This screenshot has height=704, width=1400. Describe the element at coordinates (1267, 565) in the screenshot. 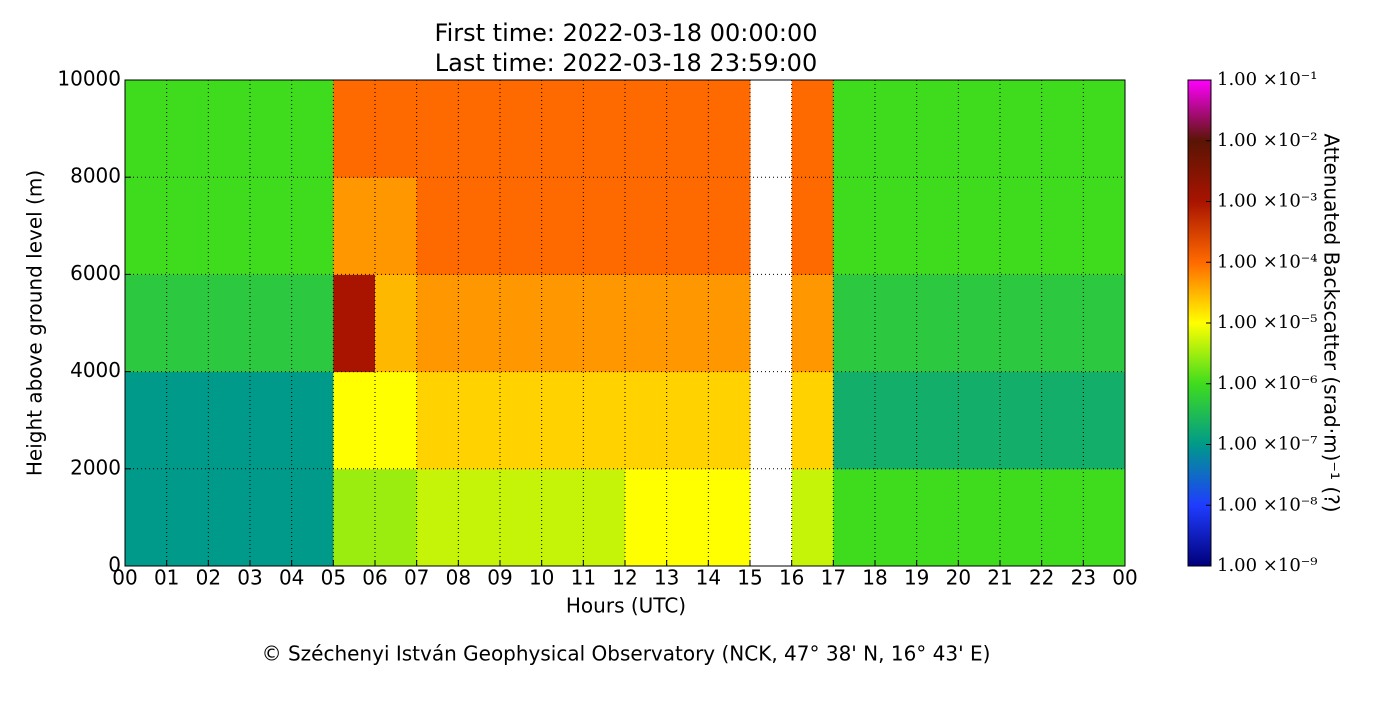

I see `colorbar-tick-label: 1.00 ×10⁻⁹` at that location.